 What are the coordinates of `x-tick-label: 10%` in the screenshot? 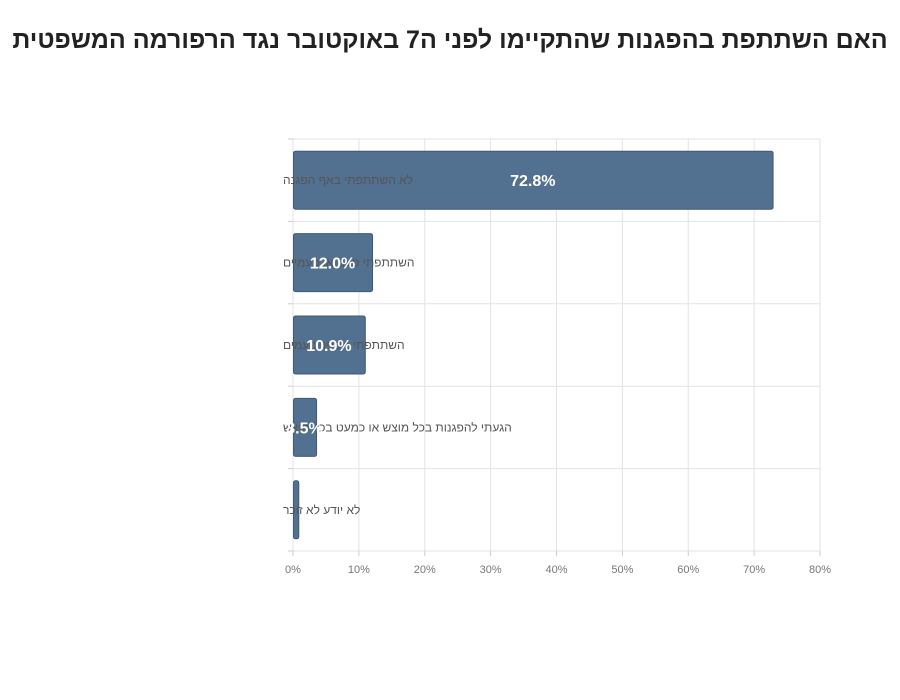 It's located at (359, 570).